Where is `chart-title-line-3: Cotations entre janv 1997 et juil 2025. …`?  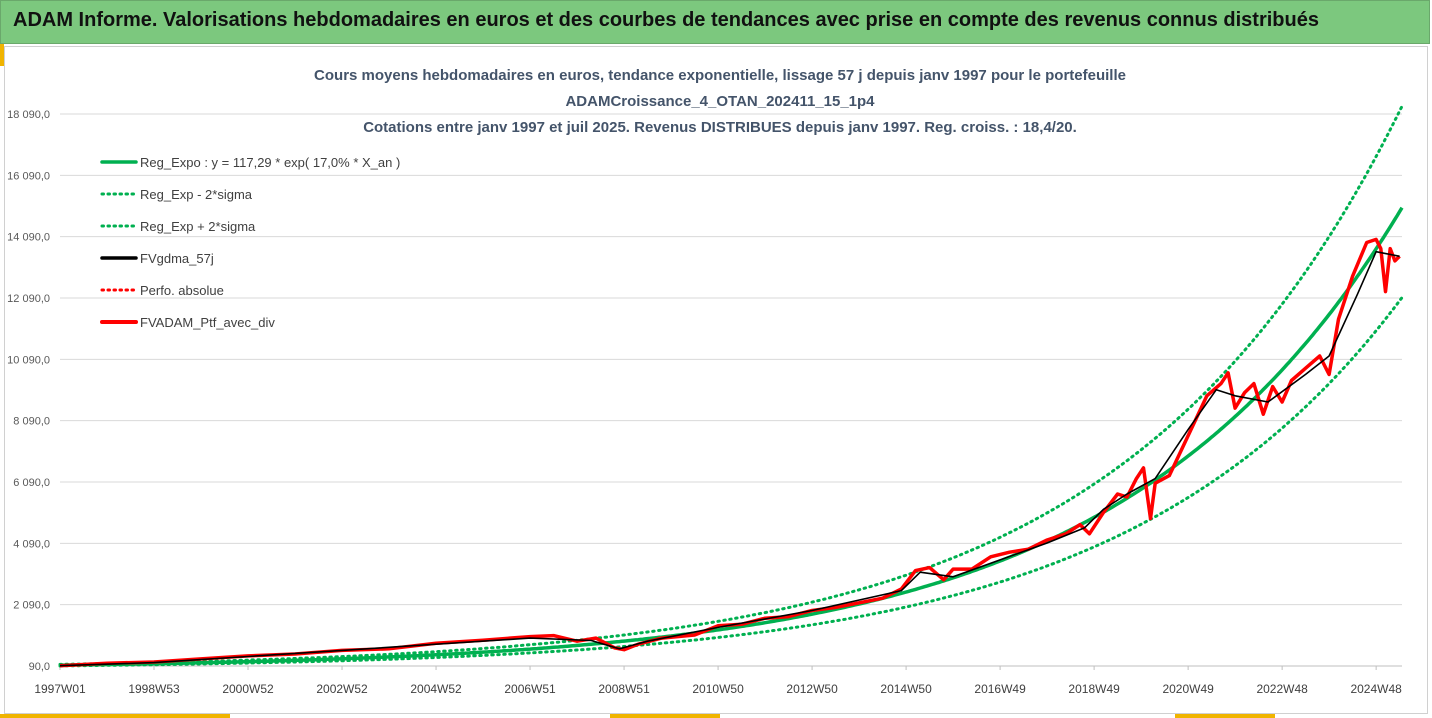 chart-title-line-3: Cotations entre janv 1997 et juil 2025. … is located at coordinates (720, 127).